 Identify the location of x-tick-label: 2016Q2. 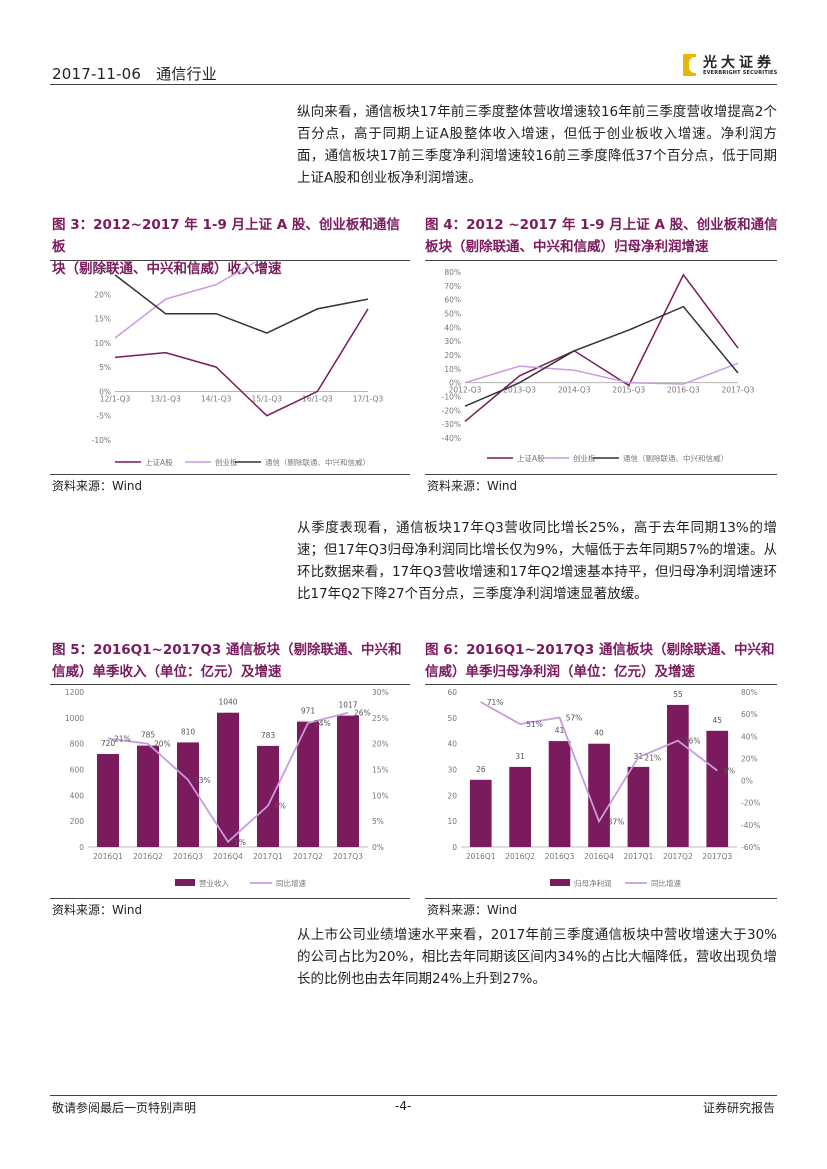
(520, 856).